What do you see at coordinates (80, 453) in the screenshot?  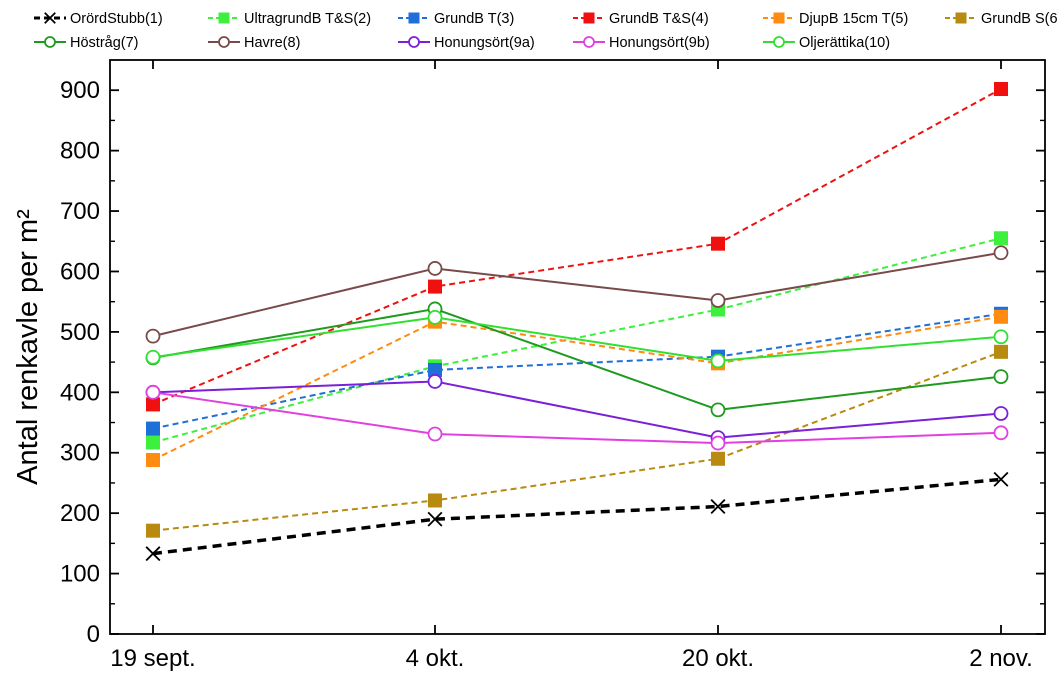 I see `y-tick-label: 300` at bounding box center [80, 453].